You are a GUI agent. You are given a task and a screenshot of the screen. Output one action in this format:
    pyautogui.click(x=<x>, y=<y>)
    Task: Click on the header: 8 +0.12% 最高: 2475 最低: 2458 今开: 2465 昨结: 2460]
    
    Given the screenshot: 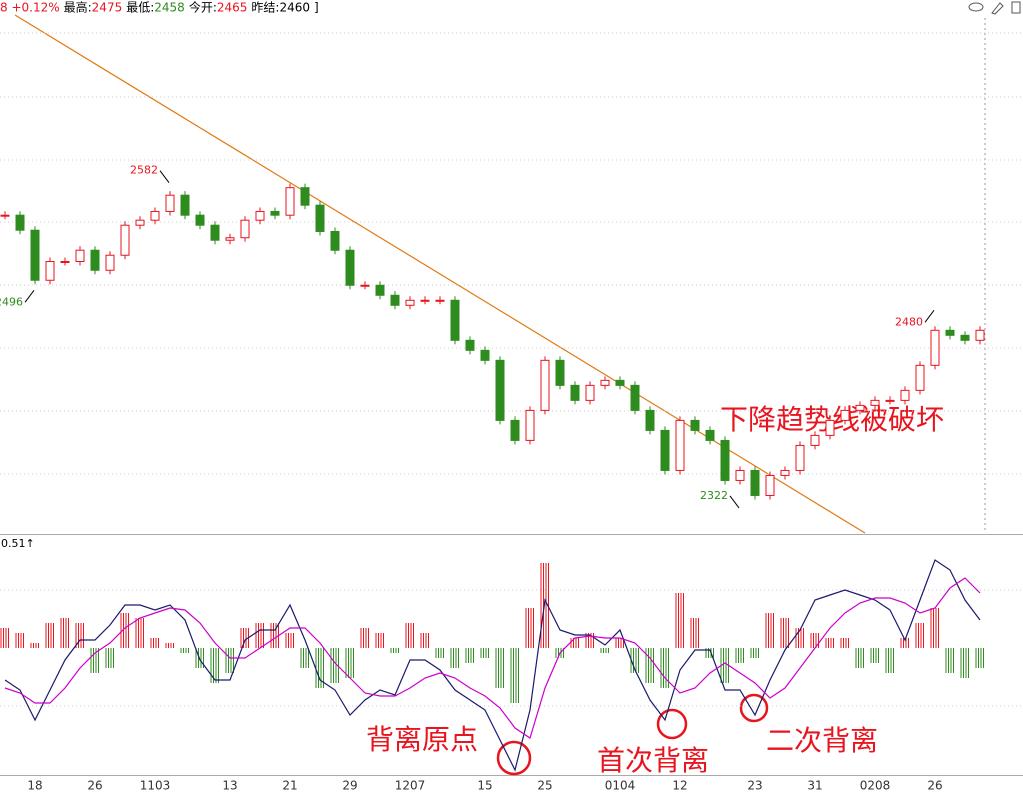 What is the action you would take?
    pyautogui.click(x=159, y=7)
    